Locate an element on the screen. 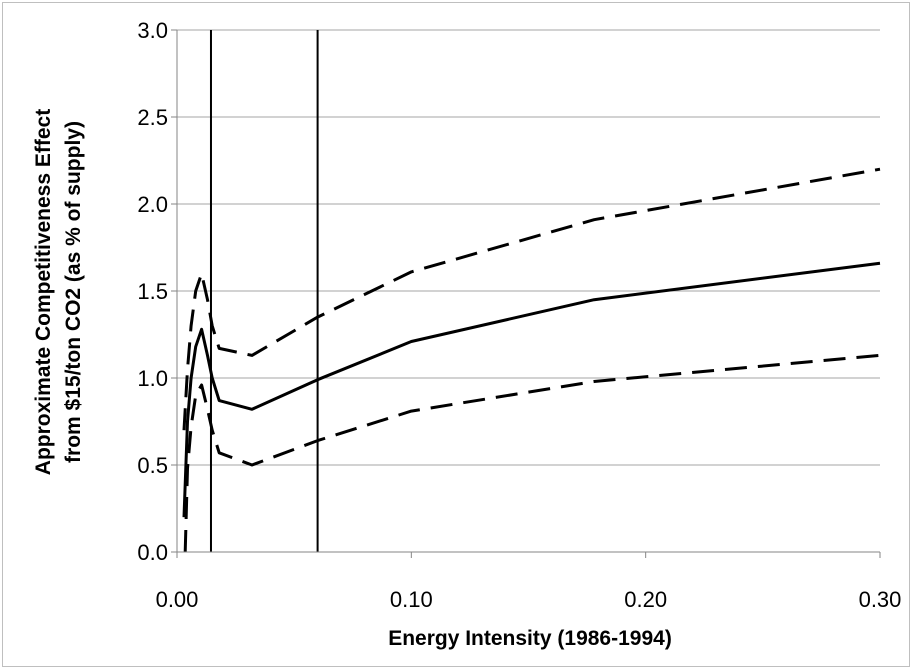 The height and width of the screenshot is (671, 914). y-tick-label-2: 1.0 is located at coordinates (152, 378).